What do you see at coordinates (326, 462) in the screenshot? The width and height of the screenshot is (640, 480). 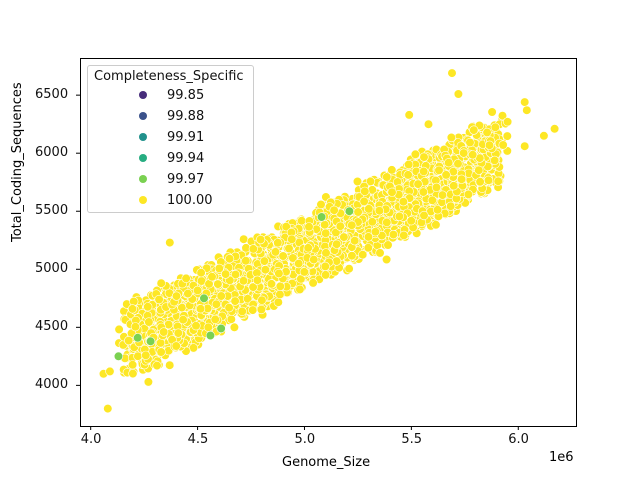 I see `x-axis-label: Genome_Size` at bounding box center [326, 462].